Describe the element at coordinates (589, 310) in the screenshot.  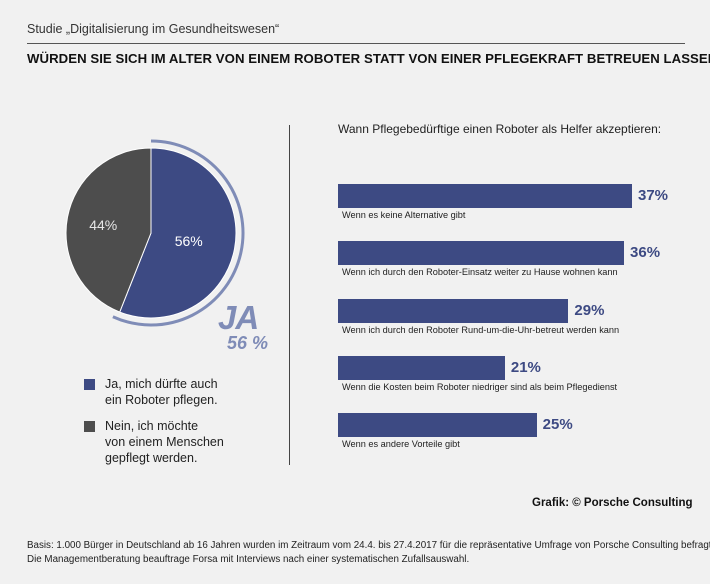
I see `bar-value-3: 29%` at that location.